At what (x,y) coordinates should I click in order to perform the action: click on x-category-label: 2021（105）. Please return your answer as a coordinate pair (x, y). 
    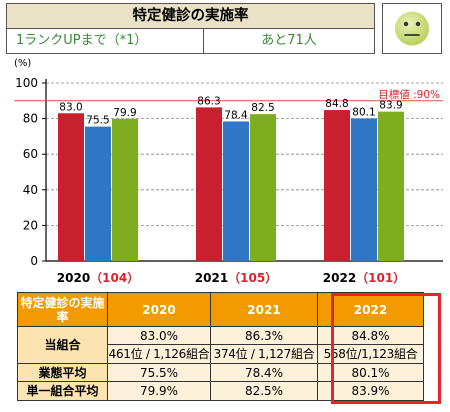
    Looking at the image, I should click on (236, 277).